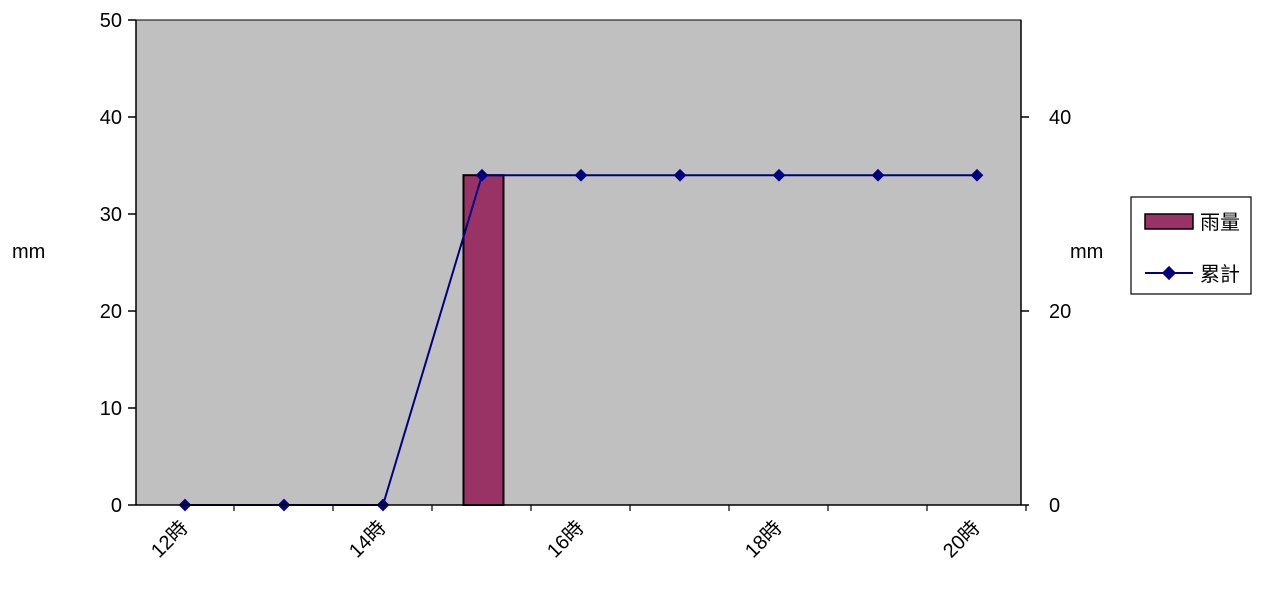 This screenshot has width=1270, height=599. What do you see at coordinates (367, 539) in the screenshot?
I see `x-tick-label: 14時` at bounding box center [367, 539].